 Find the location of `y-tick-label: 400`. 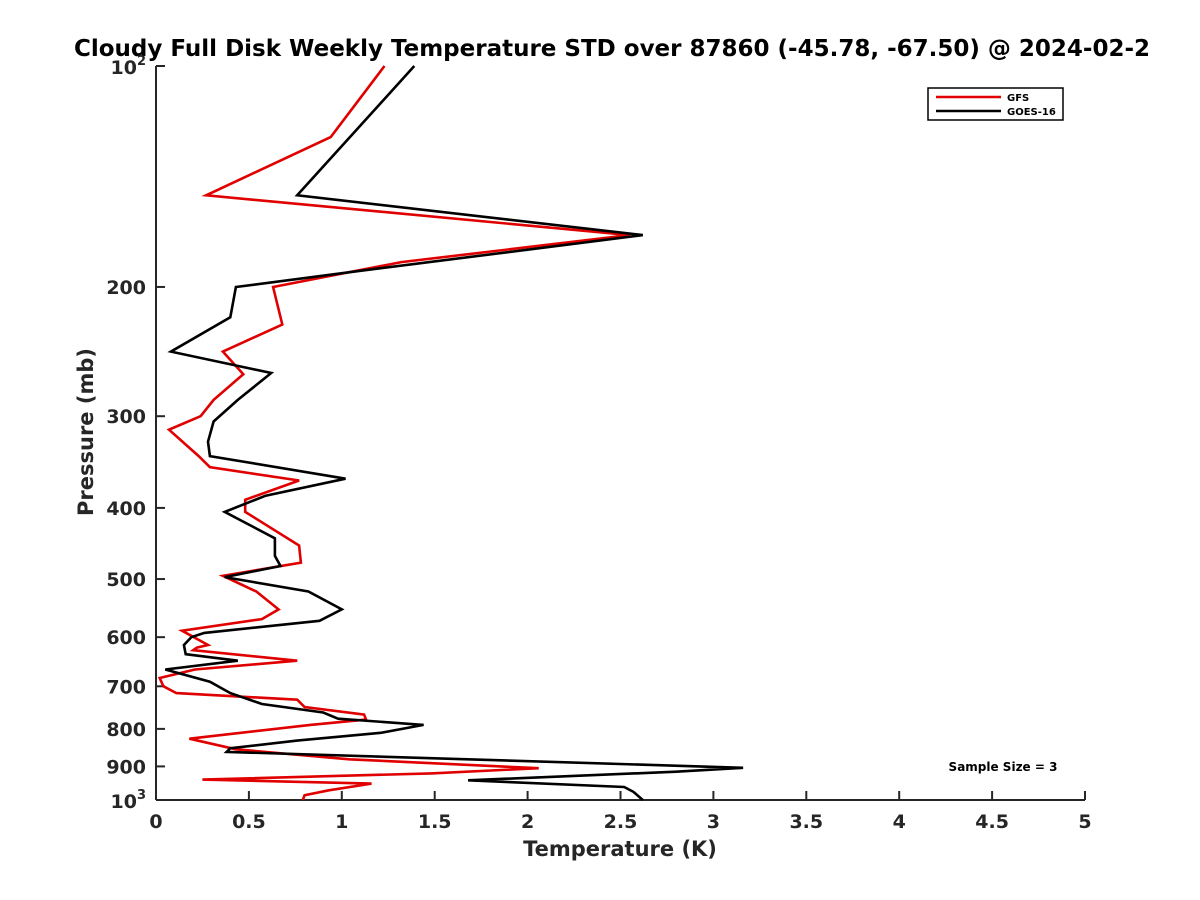

y-tick-label: 400 is located at coordinates (126, 509).